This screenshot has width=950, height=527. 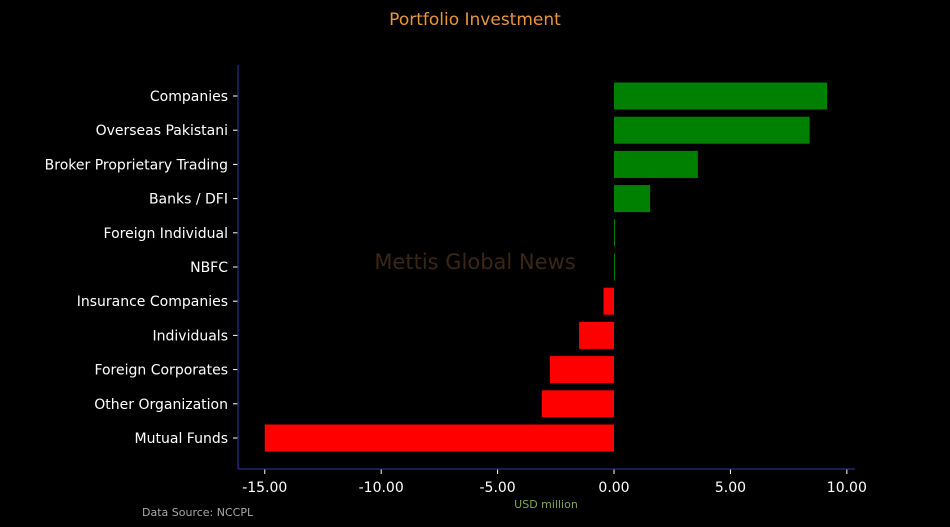 What do you see at coordinates (162, 131) in the screenshot?
I see `category-label: Overseas Pakistani` at bounding box center [162, 131].